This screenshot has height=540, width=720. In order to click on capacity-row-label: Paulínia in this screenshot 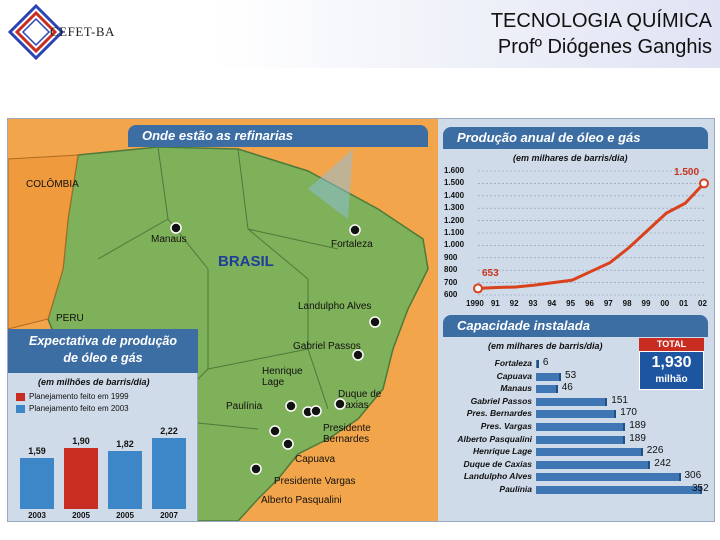, I will do `click(515, 489)`.